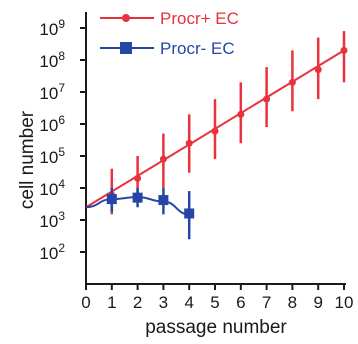  What do you see at coordinates (216, 327) in the screenshot?
I see `x-axis-title: passage number` at bounding box center [216, 327].